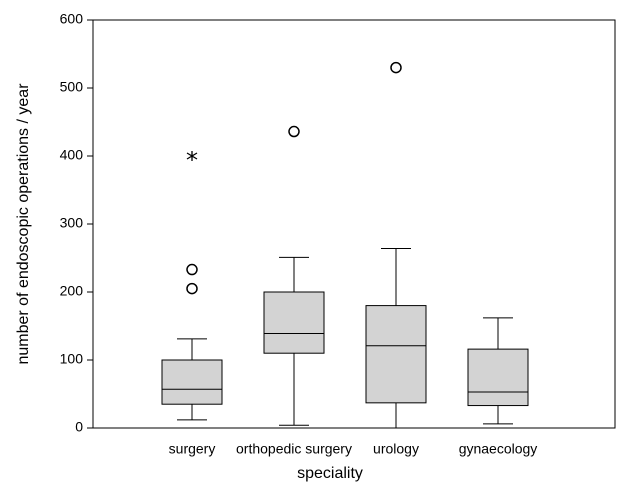  What do you see at coordinates (72, 223) in the screenshot?
I see `y-tick-label: 300` at bounding box center [72, 223].